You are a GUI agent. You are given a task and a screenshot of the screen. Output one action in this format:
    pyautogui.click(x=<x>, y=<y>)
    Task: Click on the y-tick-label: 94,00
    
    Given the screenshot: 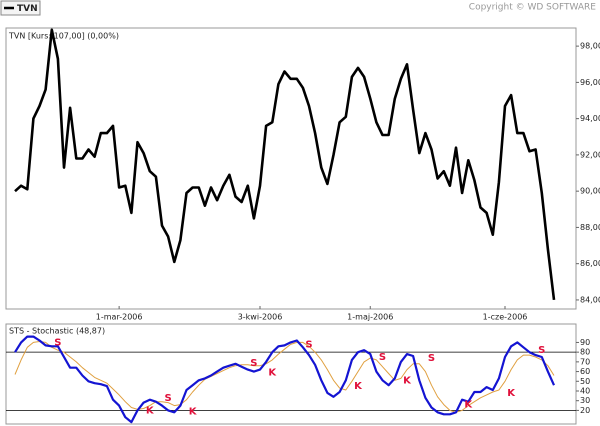 What is the action you would take?
    pyautogui.click(x=590, y=118)
    